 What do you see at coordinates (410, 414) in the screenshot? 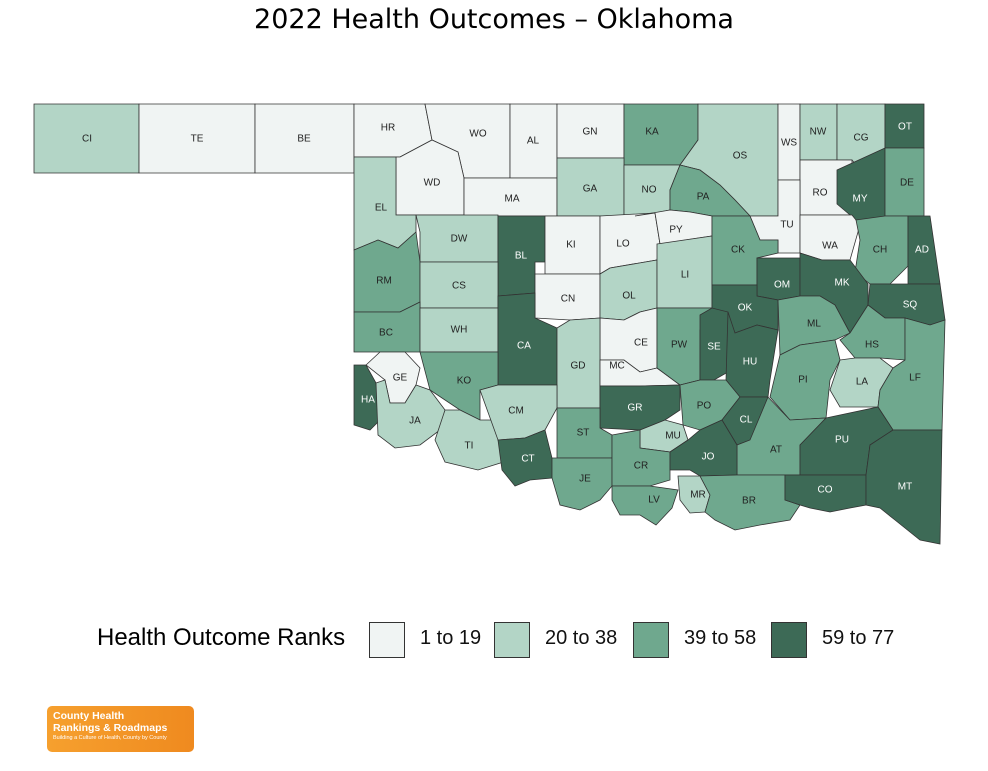
I see `county-ja` at bounding box center [410, 414].